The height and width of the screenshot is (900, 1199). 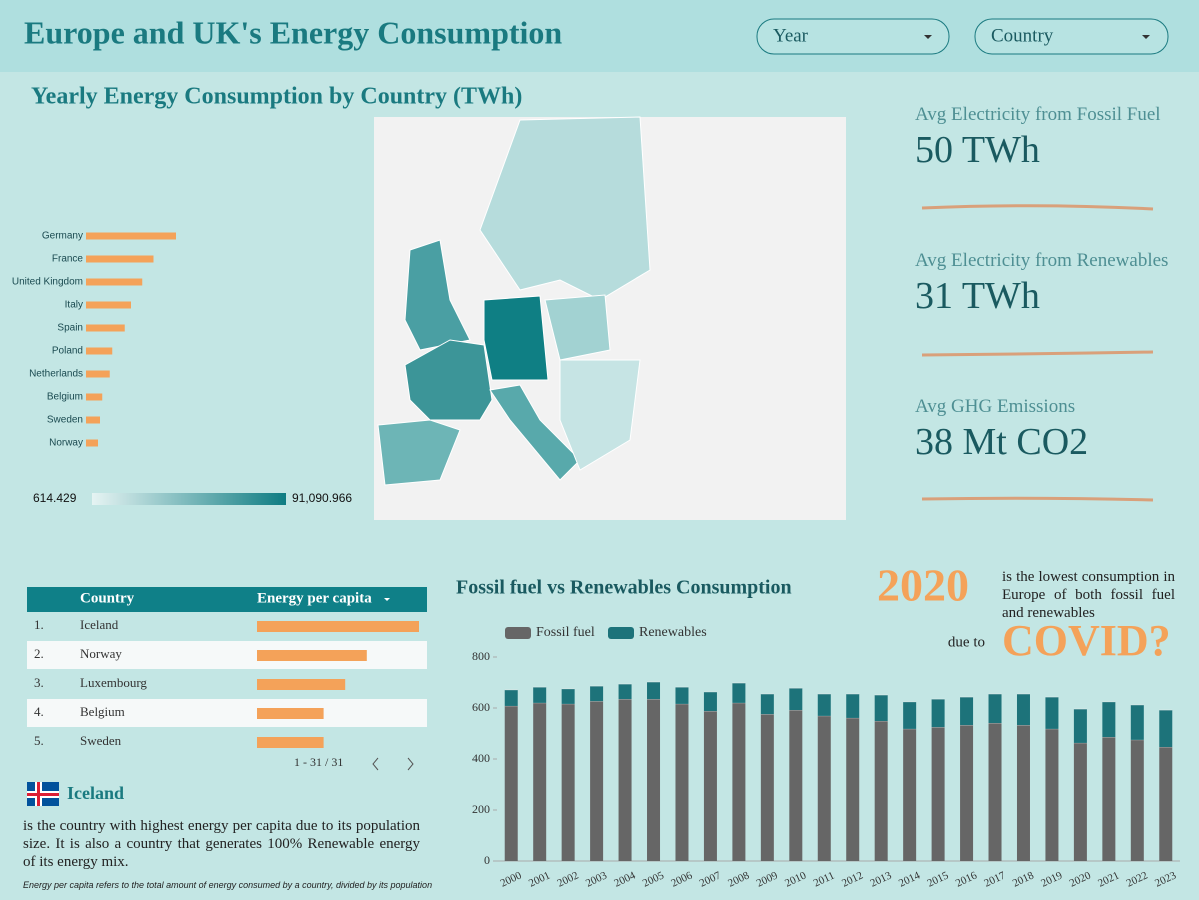 What do you see at coordinates (437, 295) in the screenshot?
I see `uk` at bounding box center [437, 295].